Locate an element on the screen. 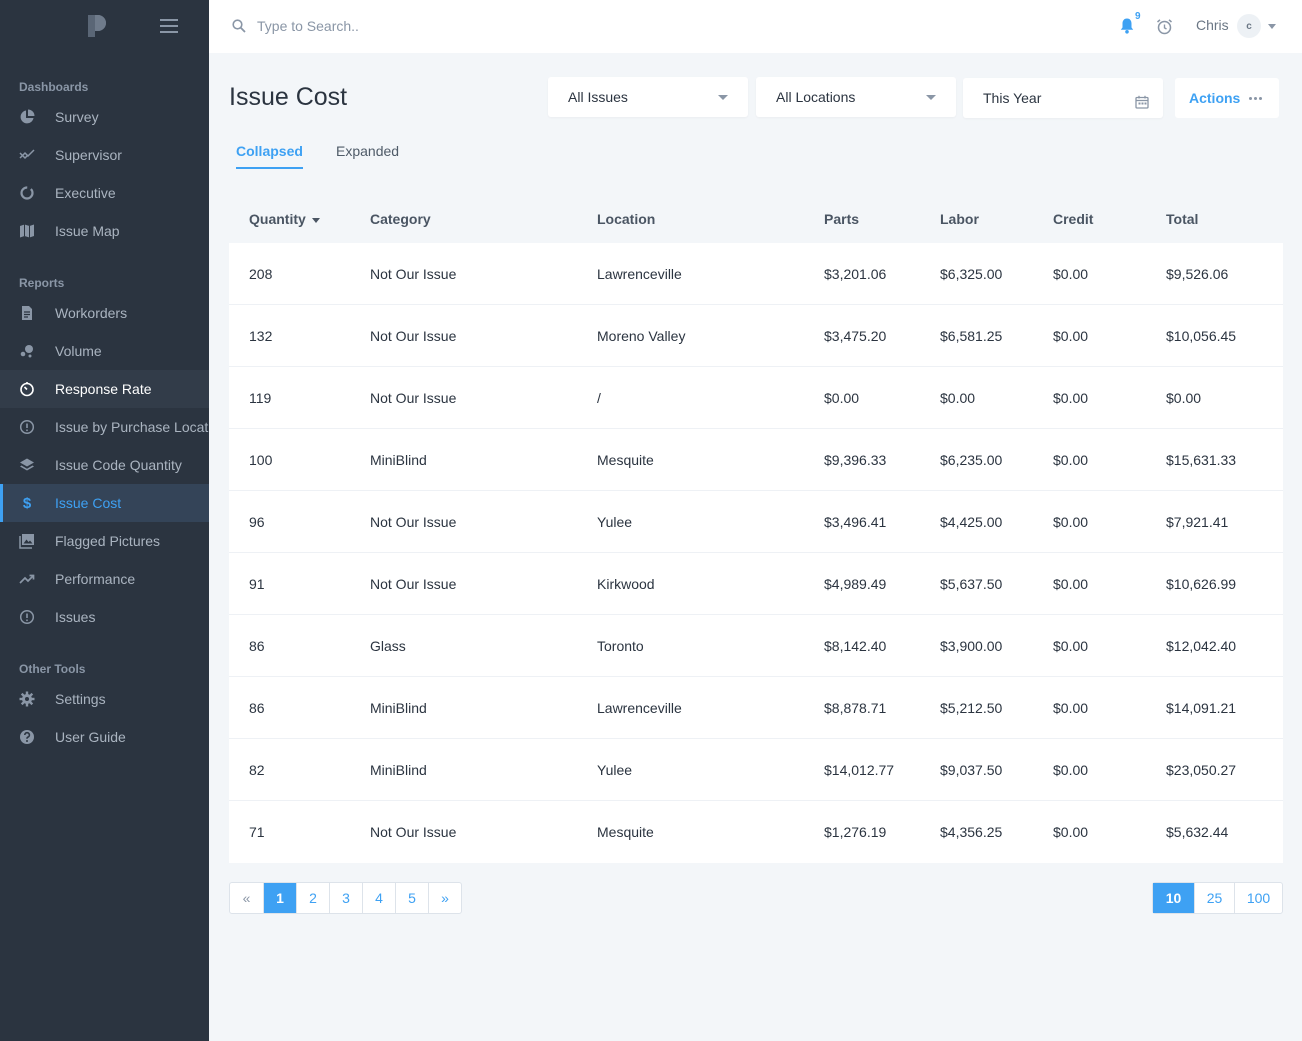  cell-total: $5,632.44 is located at coordinates (1197, 832).